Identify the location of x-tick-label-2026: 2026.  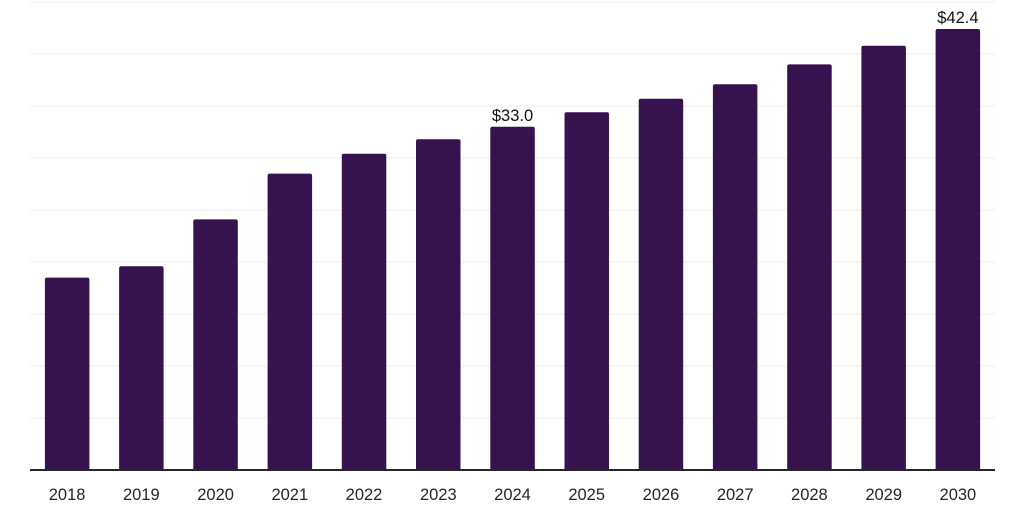
(661, 495).